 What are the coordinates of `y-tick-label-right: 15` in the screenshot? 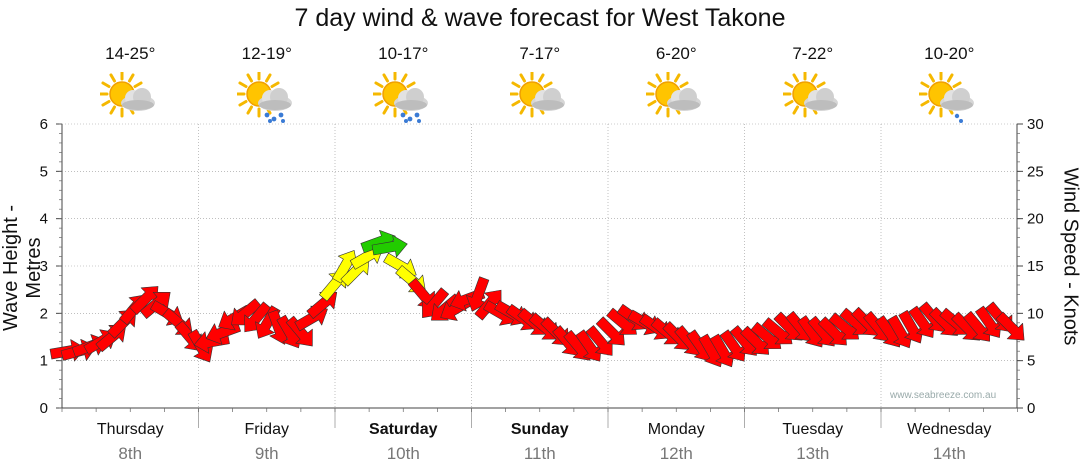 It's located at (1035, 266).